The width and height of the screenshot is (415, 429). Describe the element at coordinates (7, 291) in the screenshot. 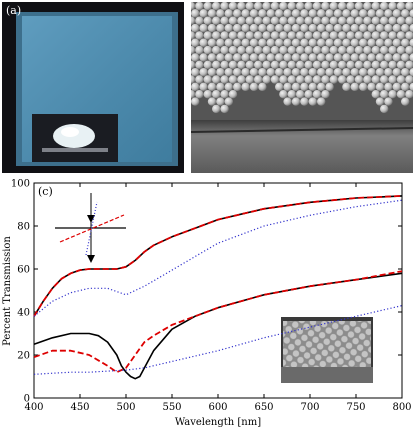

I see `y-axis-label: Percent Transmission` at that location.